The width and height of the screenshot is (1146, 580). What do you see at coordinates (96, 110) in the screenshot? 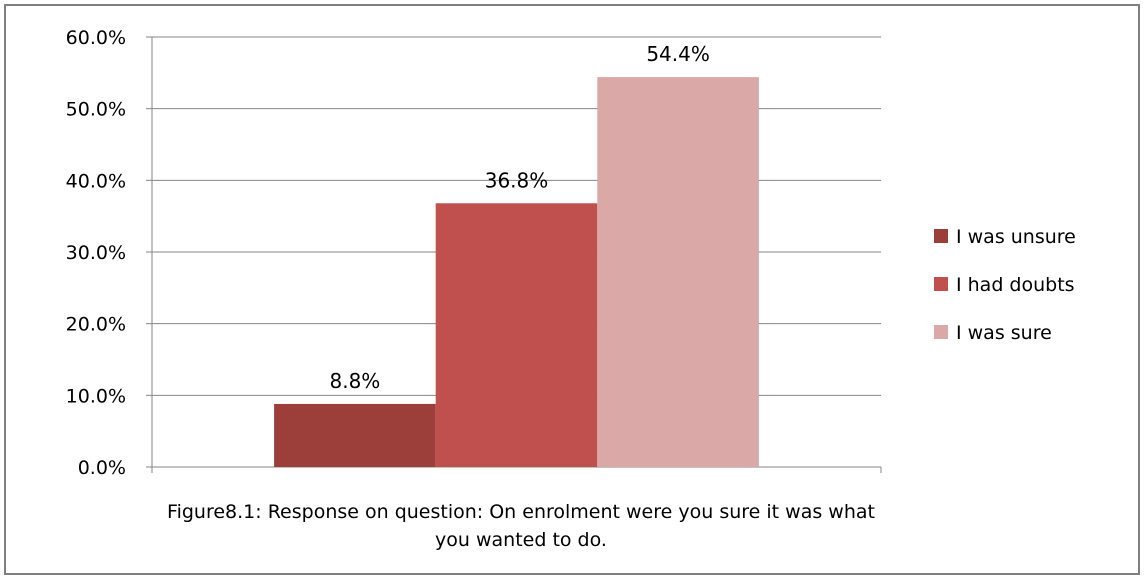
I see `y-tick-label: 50.0%` at bounding box center [96, 110].